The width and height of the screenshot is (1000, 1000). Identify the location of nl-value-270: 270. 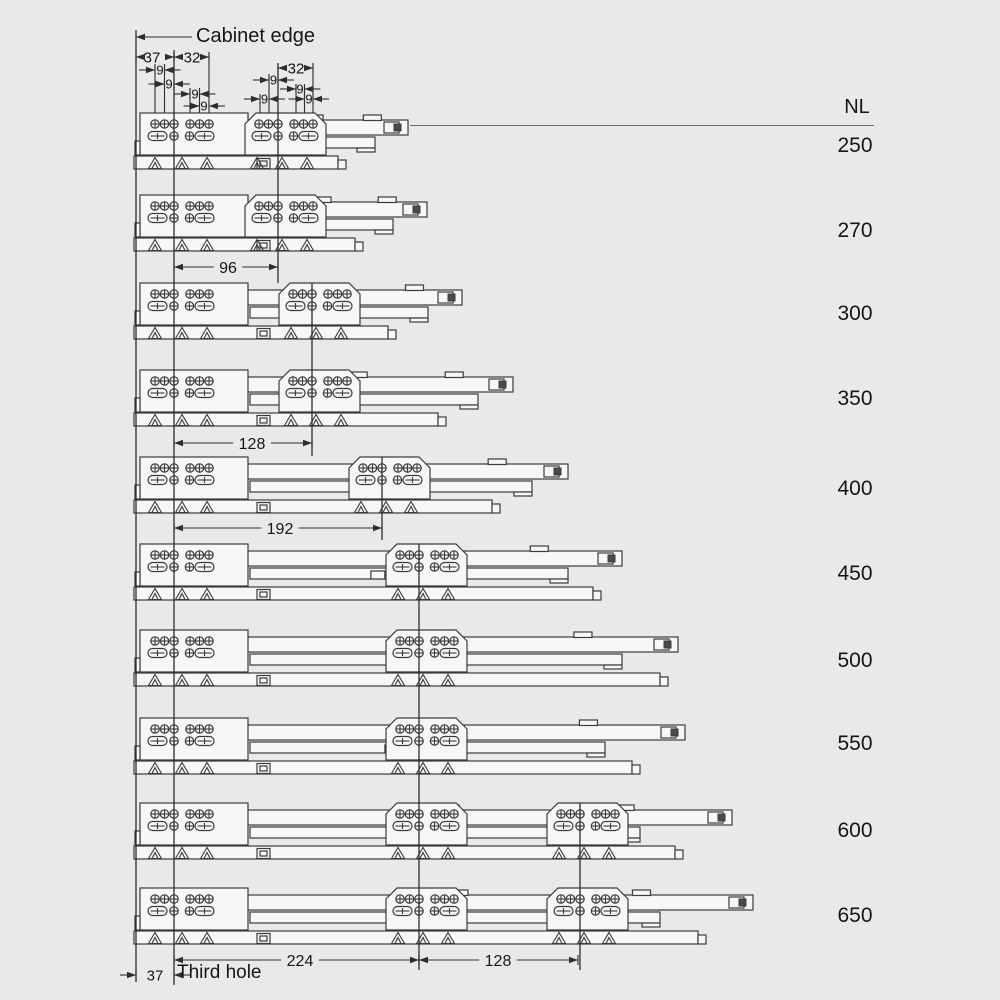
(855, 230).